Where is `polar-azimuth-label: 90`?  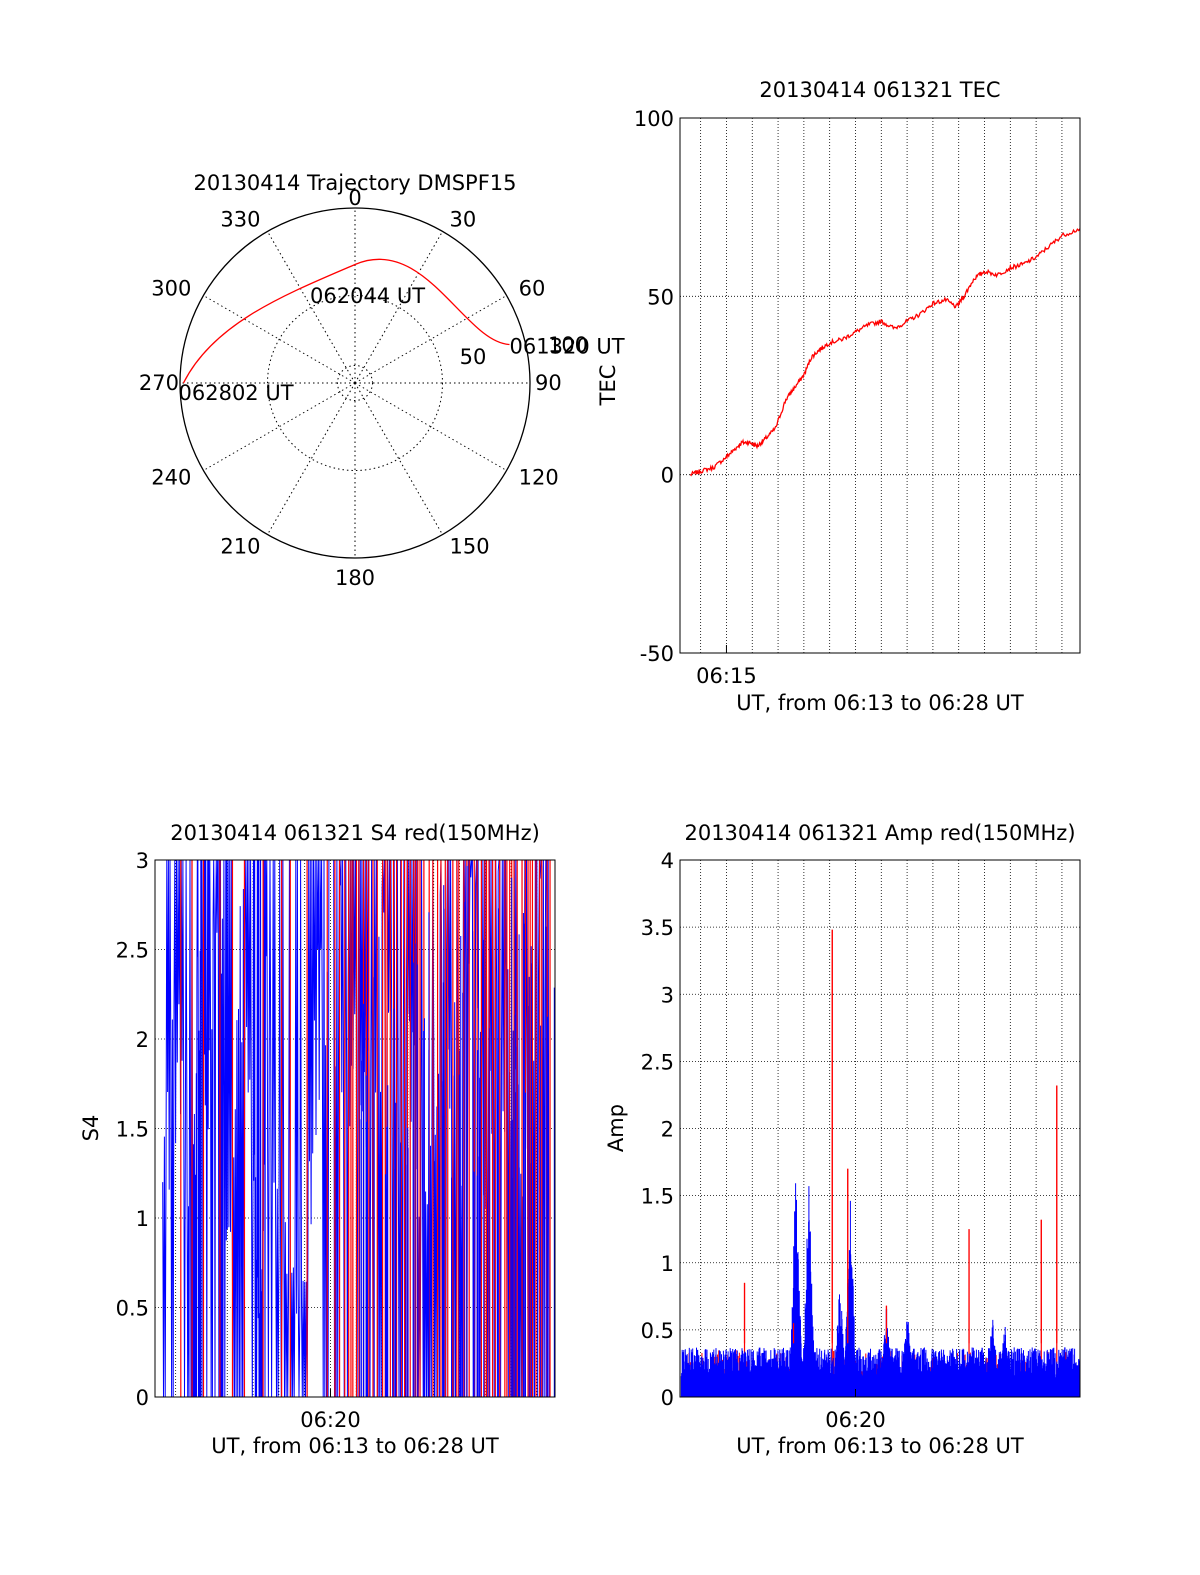 polar-azimuth-label: 90 is located at coordinates (548, 383).